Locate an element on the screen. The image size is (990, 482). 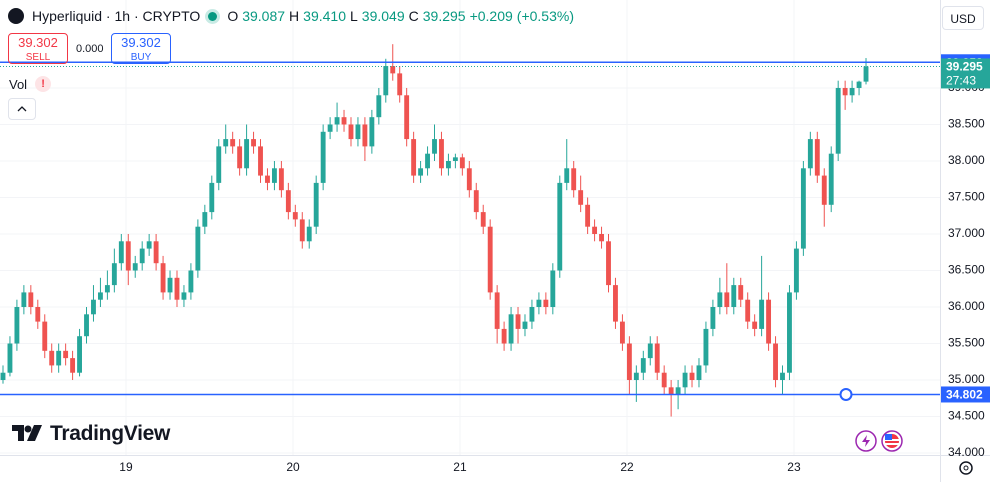
sell-button: 39.302 SELL is located at coordinates (38, 48).